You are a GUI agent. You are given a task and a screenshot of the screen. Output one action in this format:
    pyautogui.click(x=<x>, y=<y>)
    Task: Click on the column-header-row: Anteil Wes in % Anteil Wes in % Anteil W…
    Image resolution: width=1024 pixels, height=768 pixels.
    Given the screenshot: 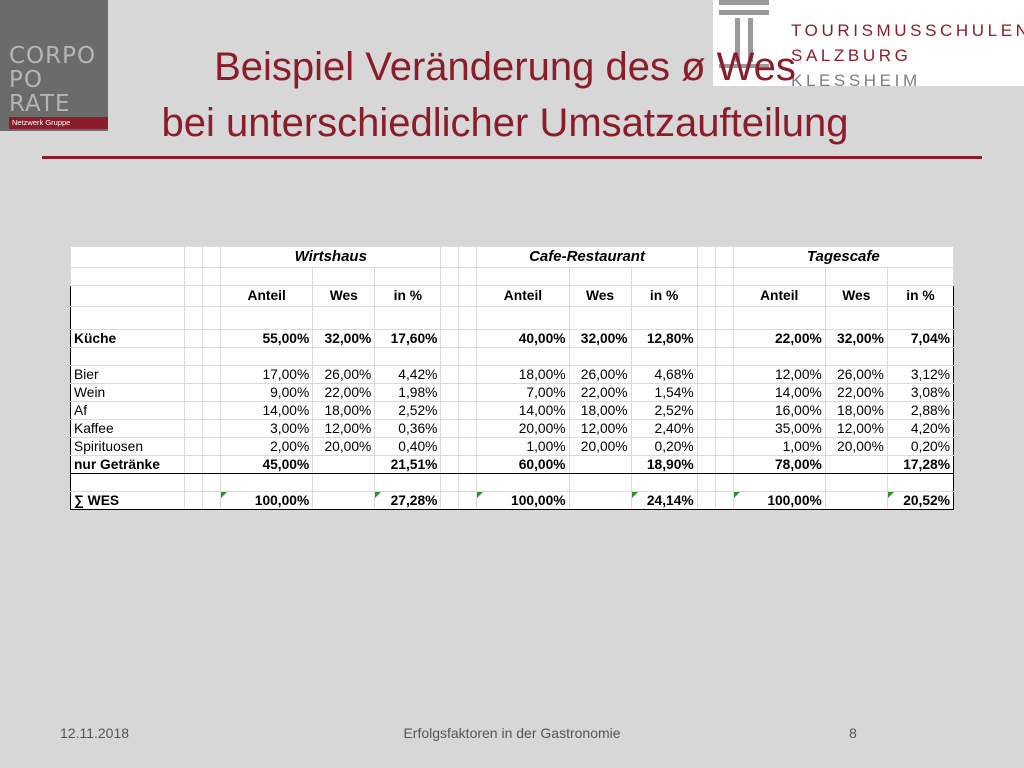 What is the action you would take?
    pyautogui.click(x=512, y=296)
    